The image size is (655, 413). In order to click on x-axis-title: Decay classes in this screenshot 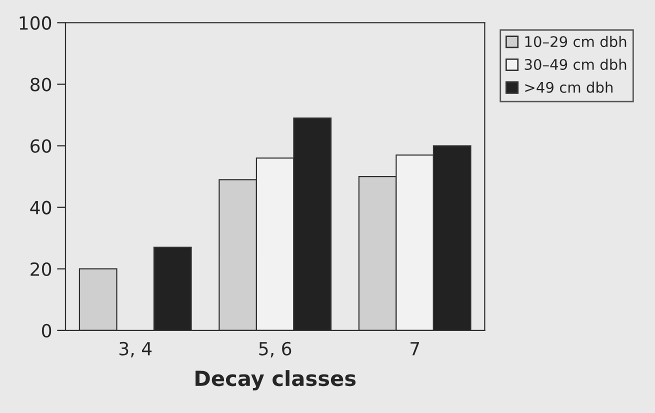, I will do `click(276, 380)`.